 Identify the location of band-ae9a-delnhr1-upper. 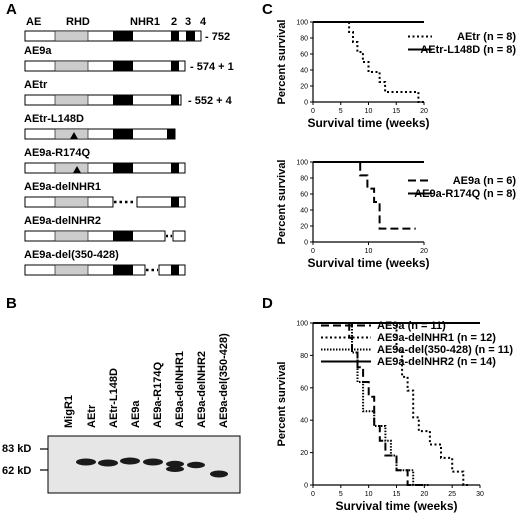
(175, 464).